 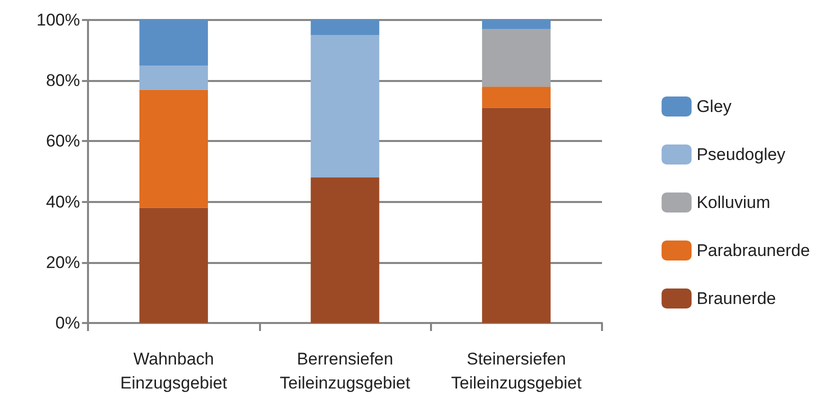 I want to click on x-tick-label: Wahnbach Einzugsgebiet, so click(x=174, y=371).